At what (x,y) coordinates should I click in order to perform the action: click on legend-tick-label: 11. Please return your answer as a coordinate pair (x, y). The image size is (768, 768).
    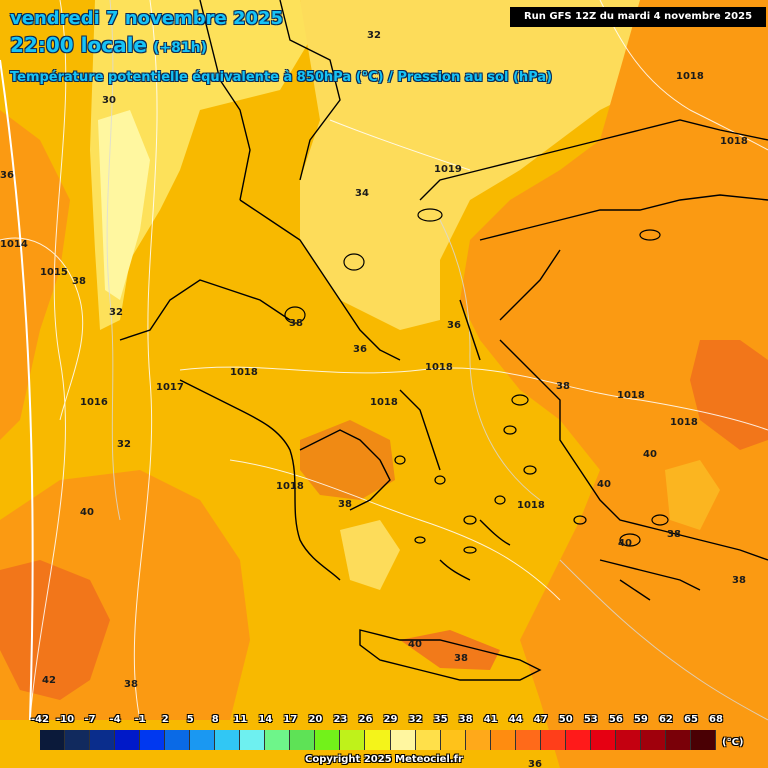
    Looking at the image, I should click on (240, 719).